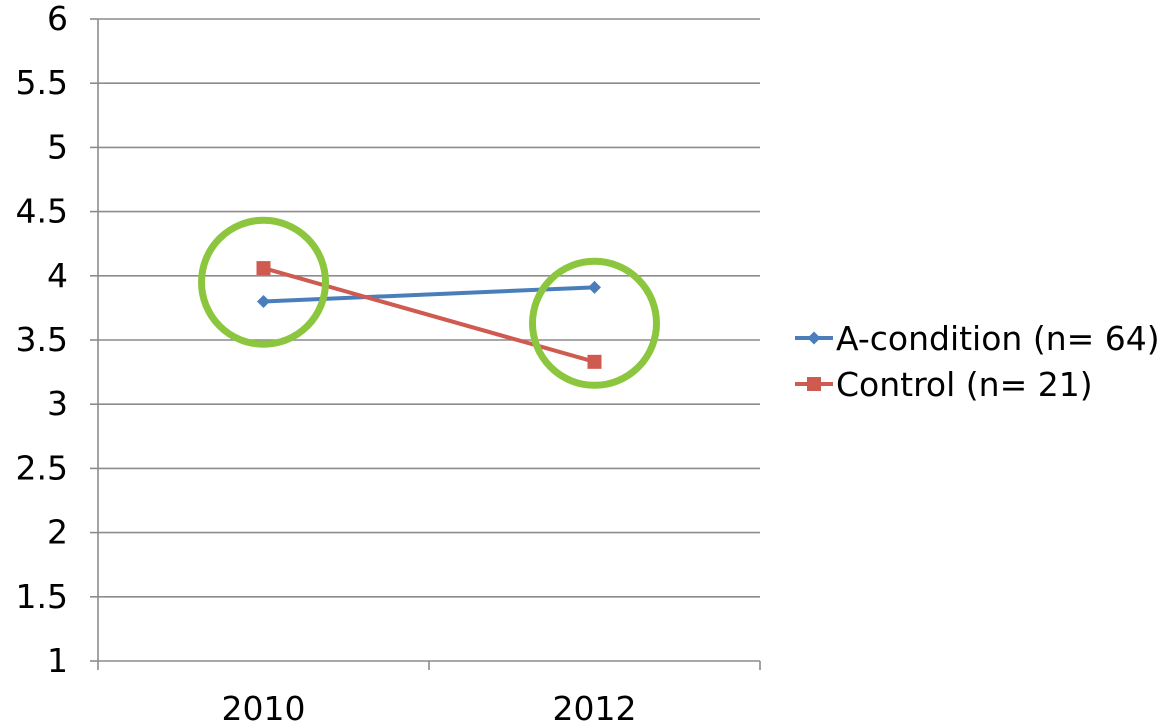 The width and height of the screenshot is (1176, 726). I want to click on y-tick-label: 5.5, so click(42, 82).